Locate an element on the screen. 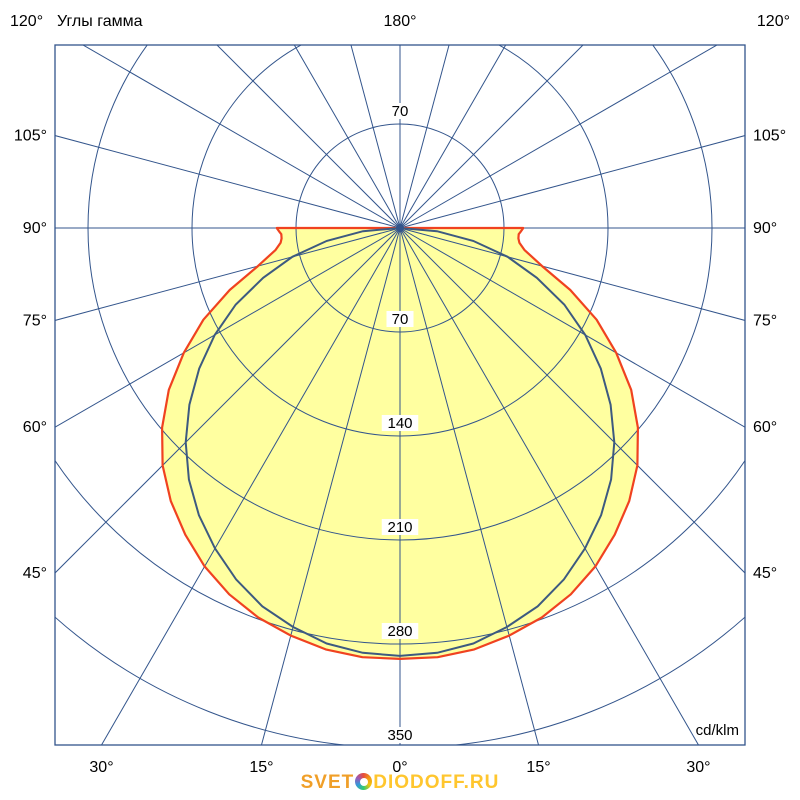  top-labels: 120° Углы гамма 180° 120° is located at coordinates (400, 21).